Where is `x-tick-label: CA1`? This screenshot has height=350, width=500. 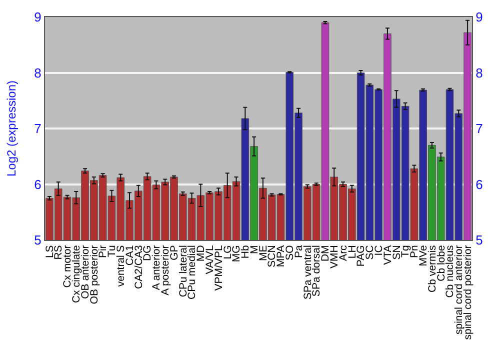
x-tick-label: CA1 is located at coordinates (130, 255).